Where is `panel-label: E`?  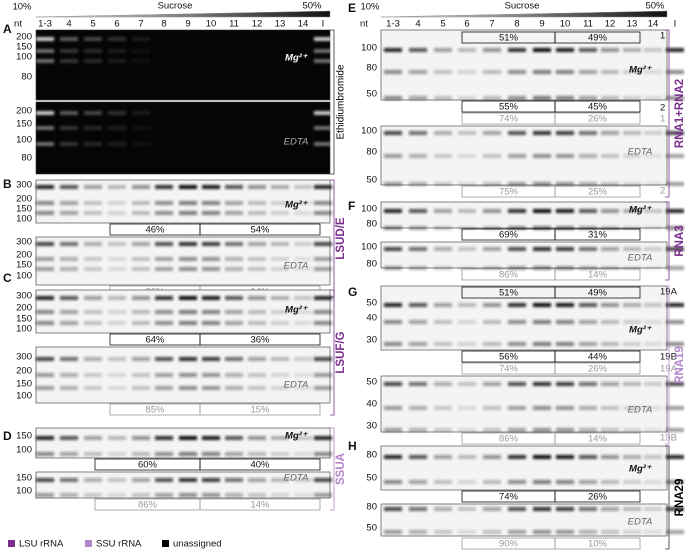 panel-label: E is located at coordinates (352, 8).